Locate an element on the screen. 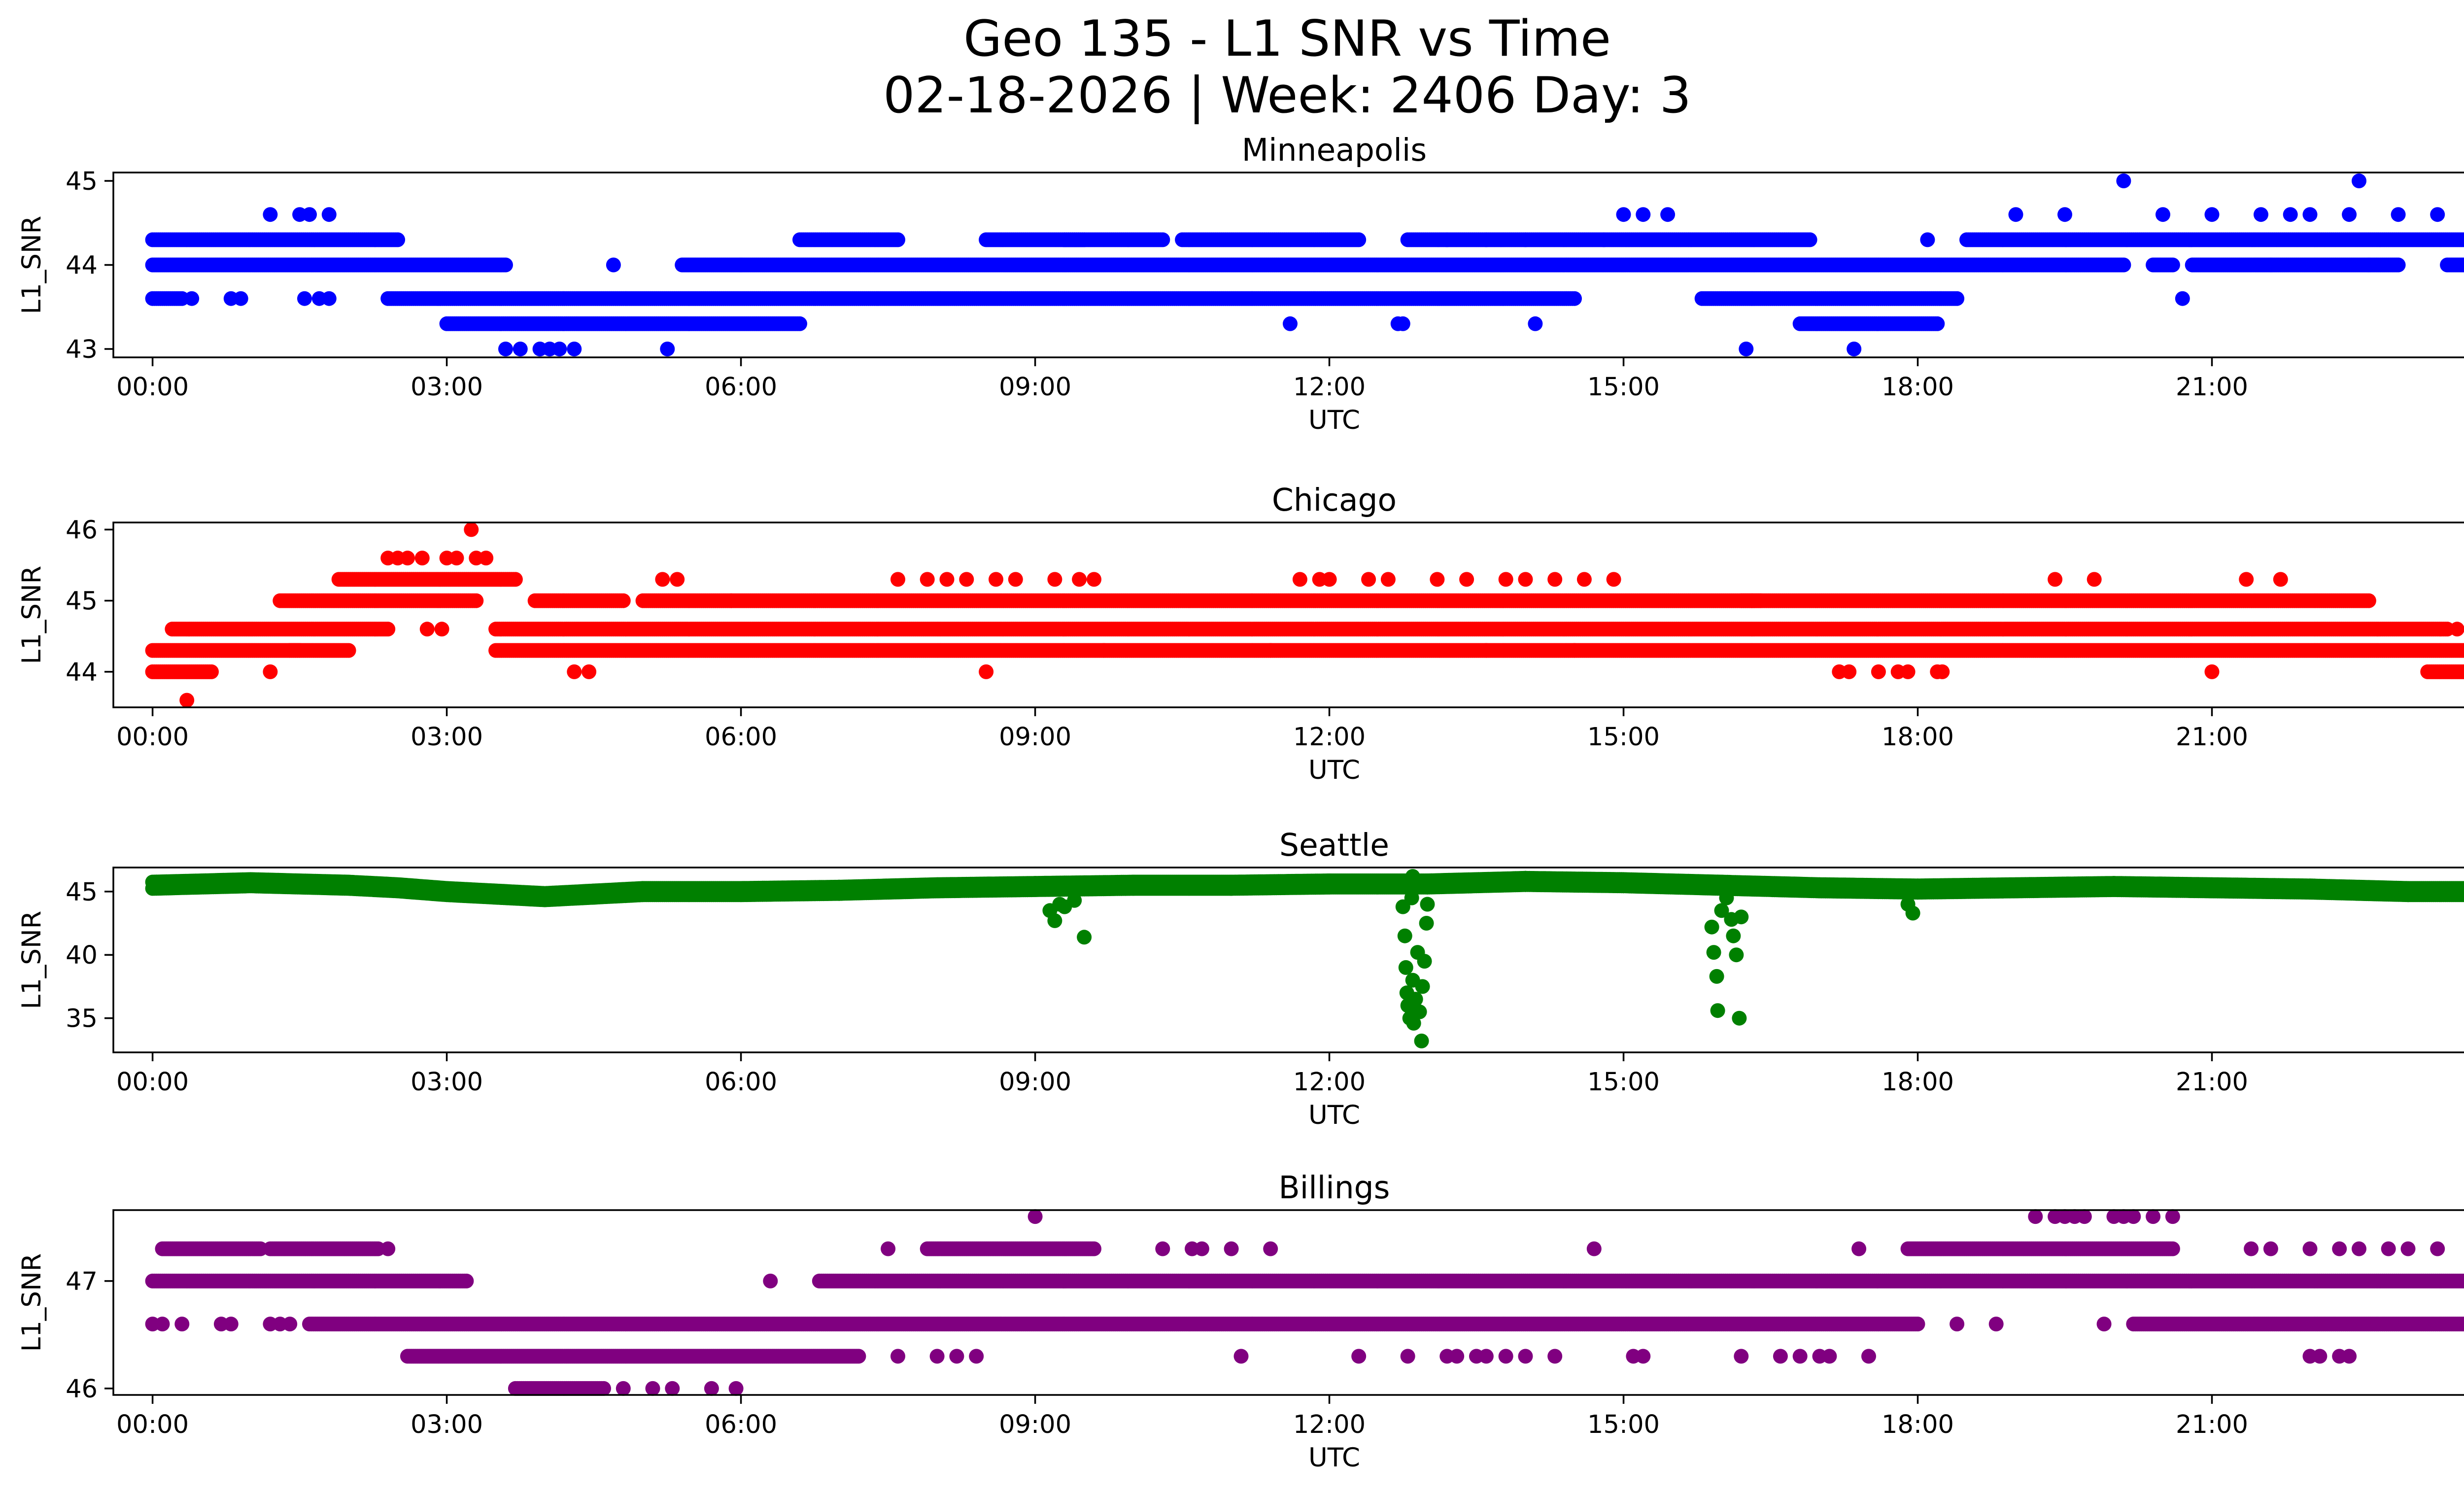 The width and height of the screenshot is (2464, 1495). x-tick-label: 18:00 is located at coordinates (1918, 387).